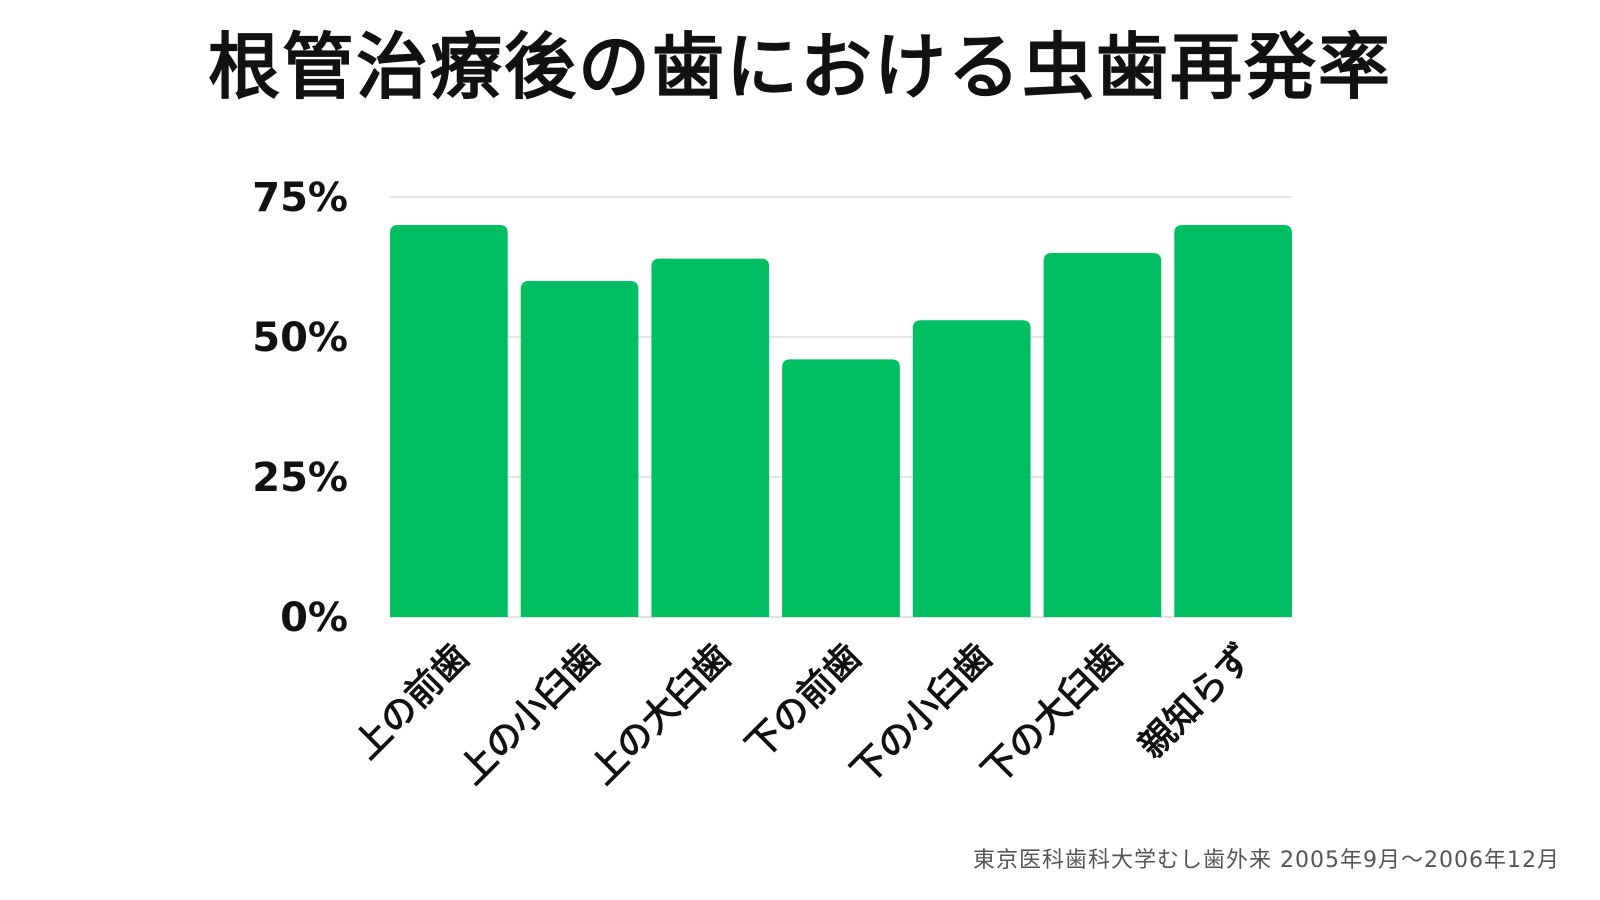 The height and width of the screenshot is (900, 1600). What do you see at coordinates (799, 67) in the screenshot?
I see `chart-title: 根管治療後の歯における虫歯再発率` at bounding box center [799, 67].